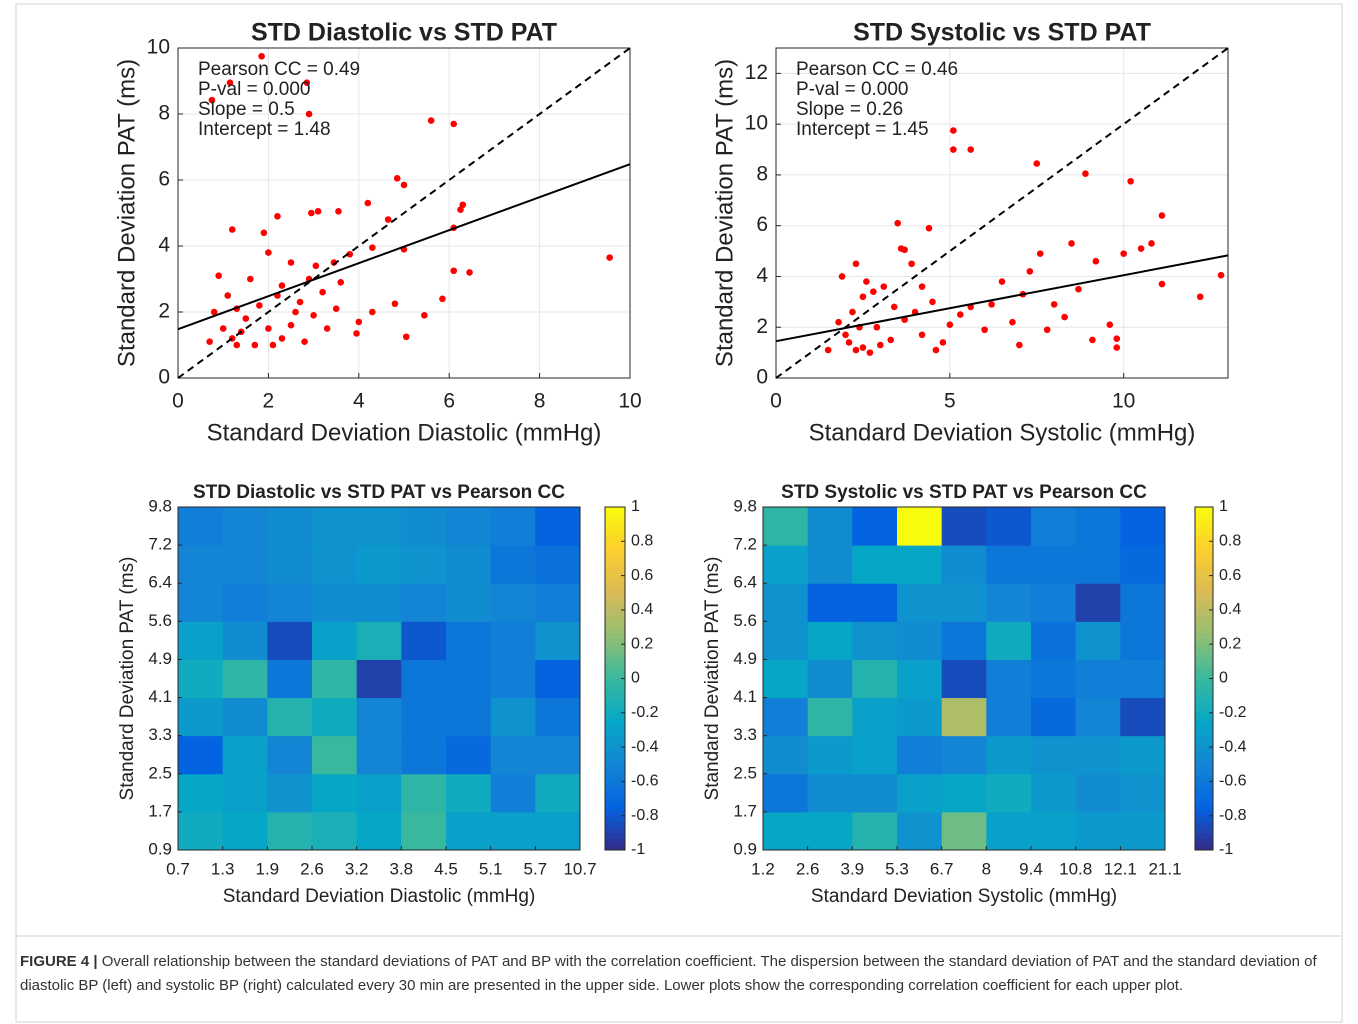 The image size is (1358, 1024). Describe the element at coordinates (160, 505) in the screenshot. I see `y-tick-label: 9.8` at that location.